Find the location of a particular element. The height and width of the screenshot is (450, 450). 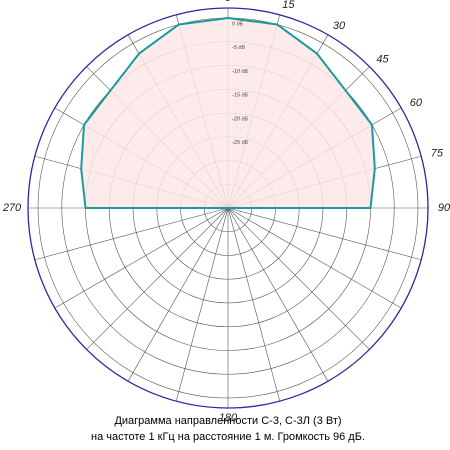

theta-tick-label: 60 is located at coordinates (416, 103).